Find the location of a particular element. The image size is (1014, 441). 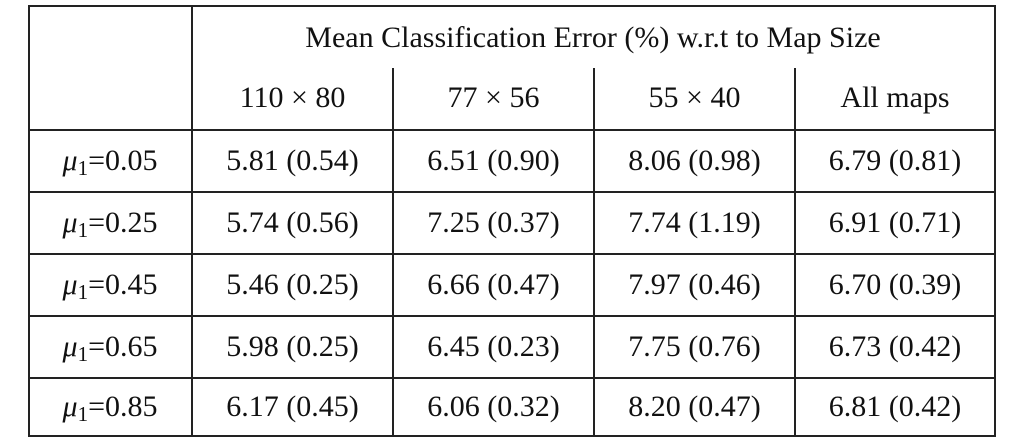

row-label: μ1=0.65 is located at coordinates (110, 348).